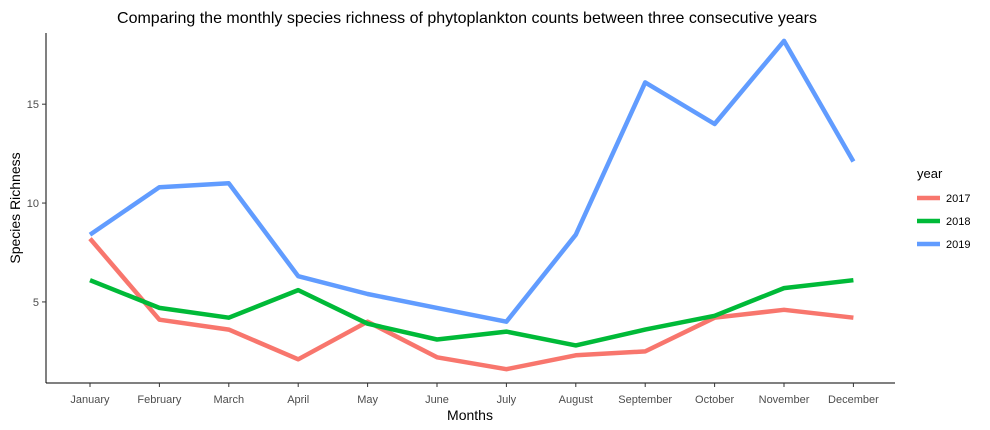 This screenshot has height=430, width=990. Describe the element at coordinates (159, 400) in the screenshot. I see `x-tick-label: February` at that location.